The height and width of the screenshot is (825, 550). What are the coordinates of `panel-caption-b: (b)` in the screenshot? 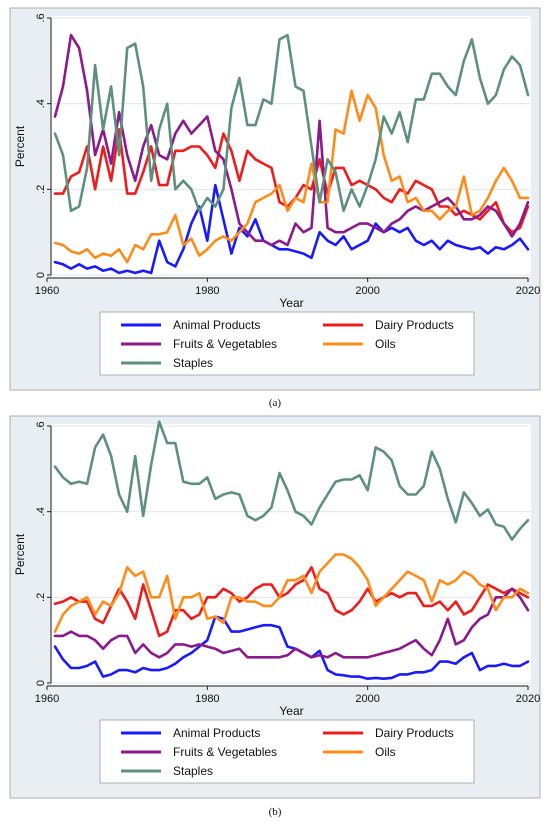 It's located at (275, 812).